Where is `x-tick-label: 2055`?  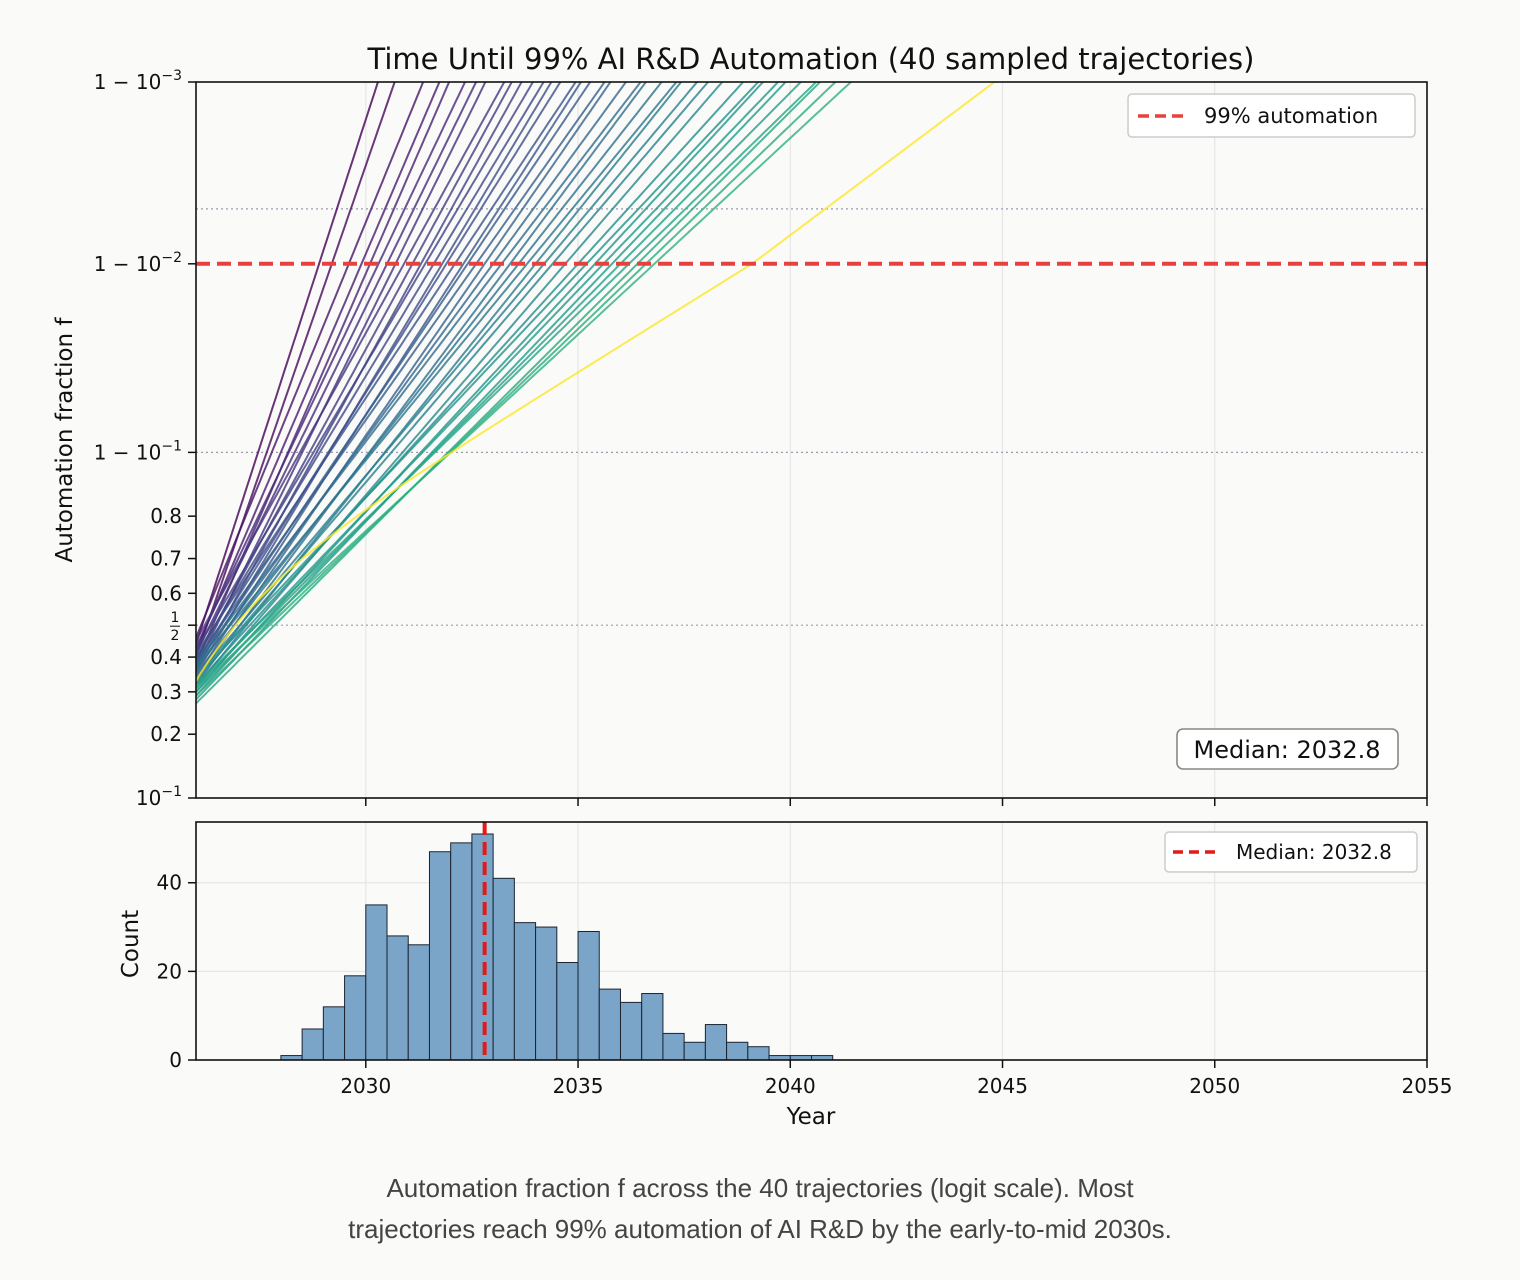 x-tick-label: 2055 is located at coordinates (1427, 1086).